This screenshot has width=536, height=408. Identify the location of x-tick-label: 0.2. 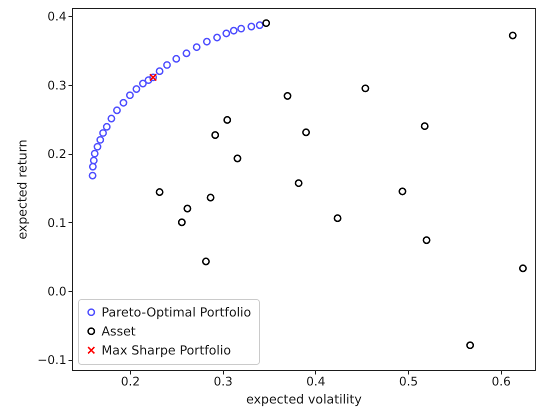
(130, 381).